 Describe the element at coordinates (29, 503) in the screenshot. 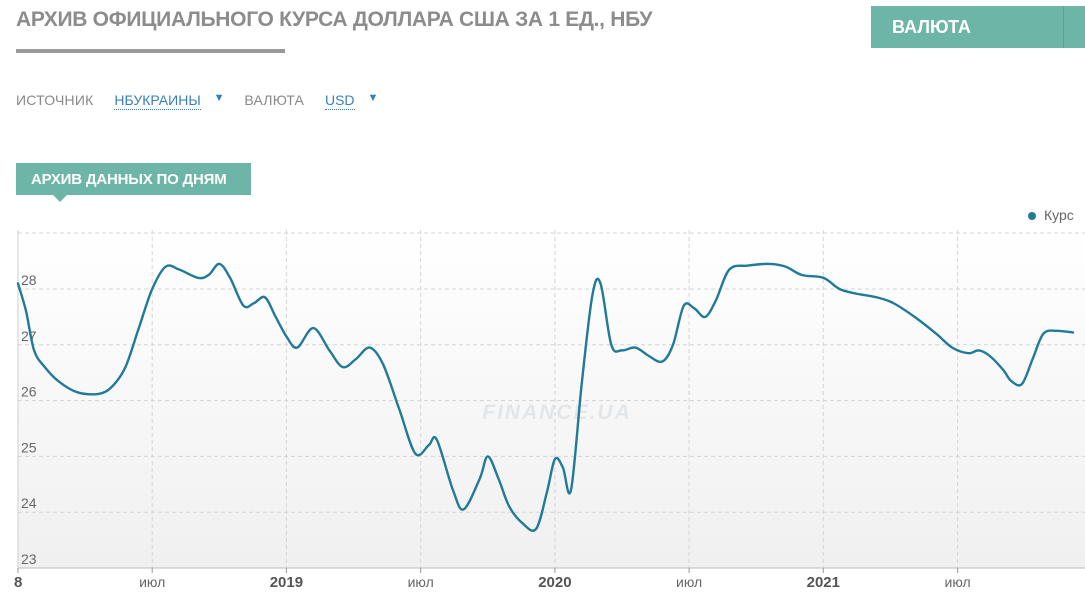

I see `y-tick-label: 24` at that location.